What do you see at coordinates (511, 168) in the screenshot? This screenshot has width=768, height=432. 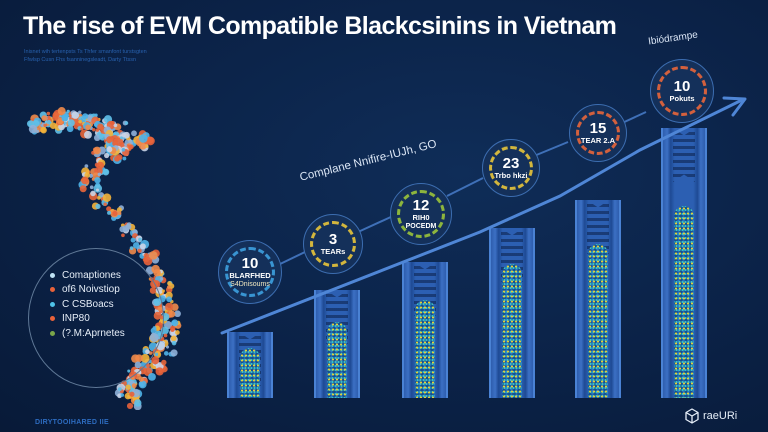 I see `milestone-node: 23 Trbo hkzi` at bounding box center [511, 168].